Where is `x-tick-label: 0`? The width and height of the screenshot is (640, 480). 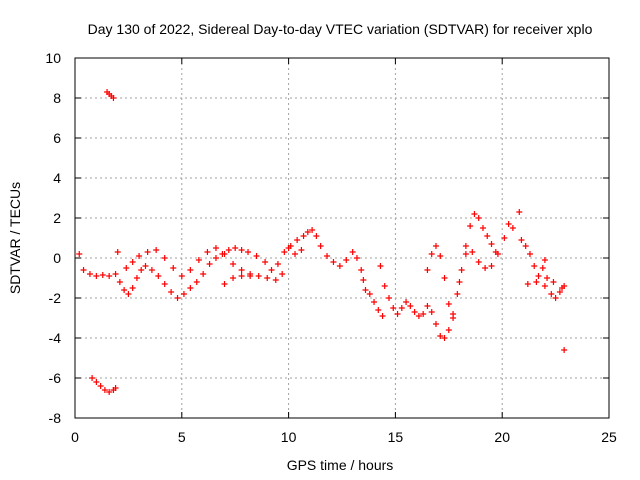
x-tick-label: 0 is located at coordinates (75, 437).